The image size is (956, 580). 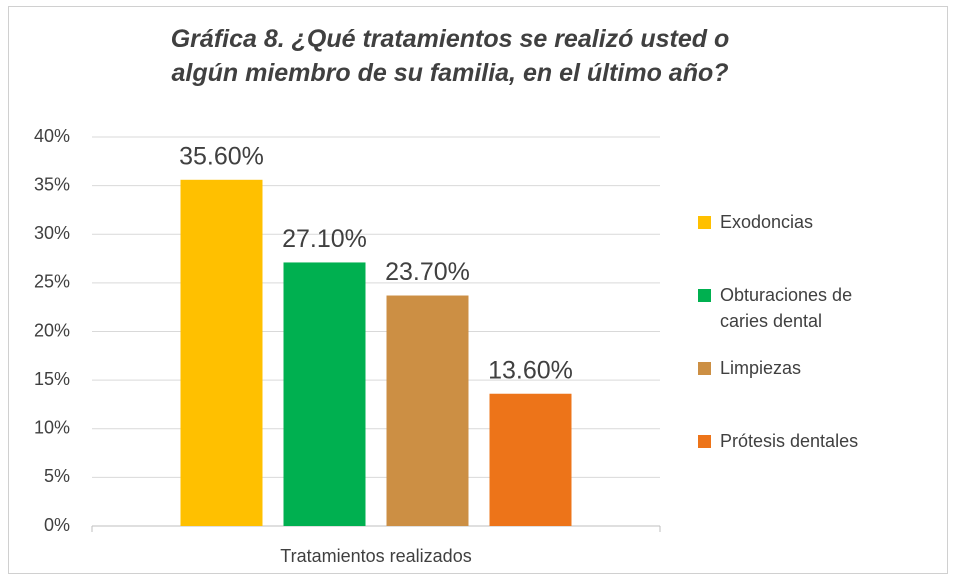 What do you see at coordinates (52, 184) in the screenshot?
I see `y-tick-label: 35%` at bounding box center [52, 184].